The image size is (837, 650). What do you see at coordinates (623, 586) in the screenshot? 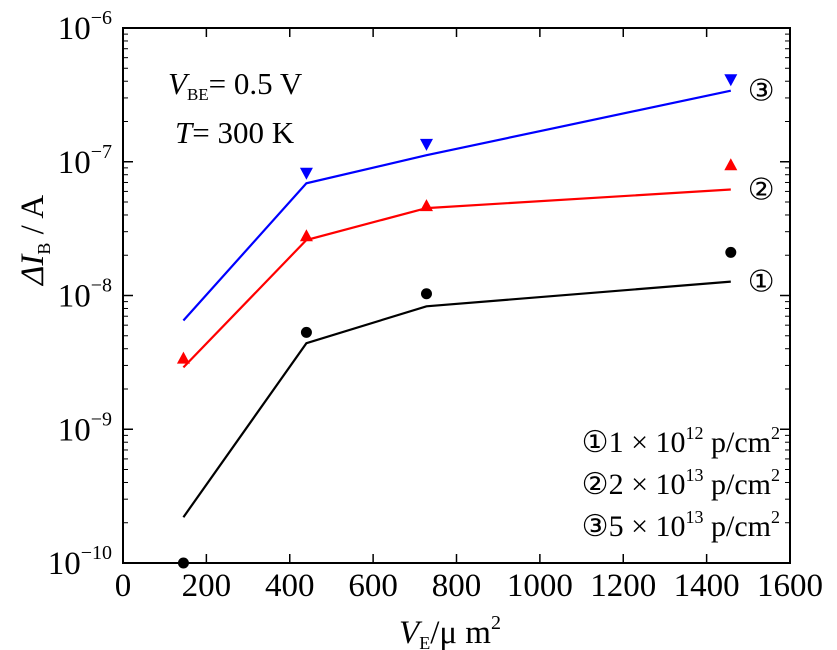
I see `x-tick-label: 1200` at bounding box center [623, 586].